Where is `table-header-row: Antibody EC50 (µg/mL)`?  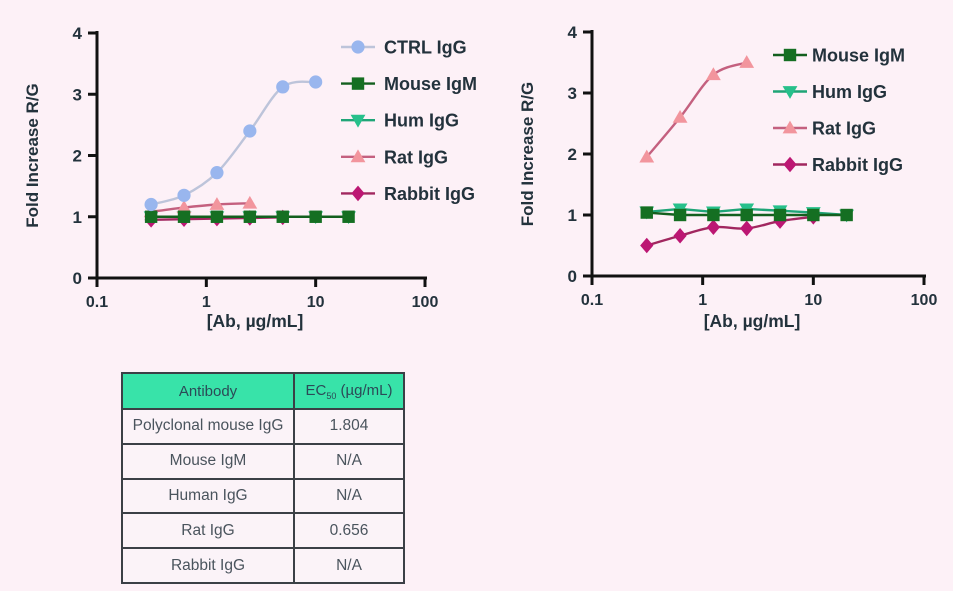
table-header-row: Antibody EC50 (µg/mL) is located at coordinates (263, 391).